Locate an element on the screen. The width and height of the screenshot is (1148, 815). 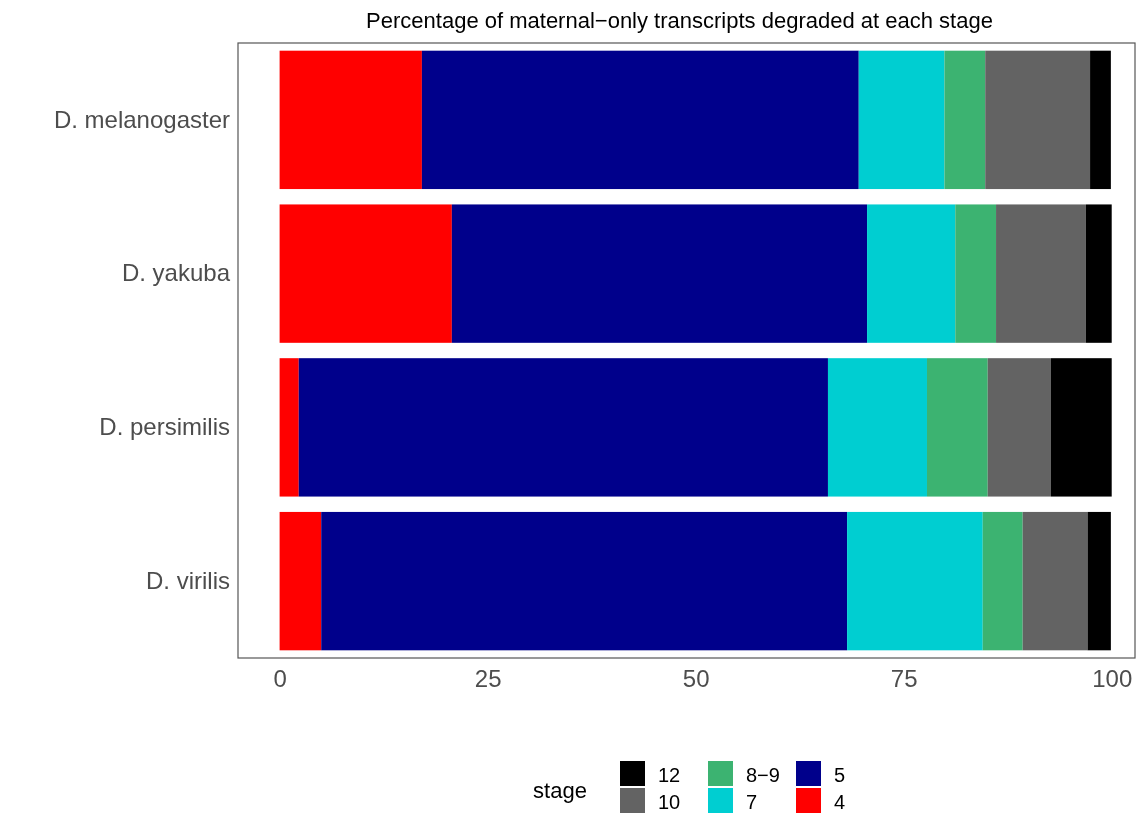
x-tick-label: 0 is located at coordinates (280, 679).